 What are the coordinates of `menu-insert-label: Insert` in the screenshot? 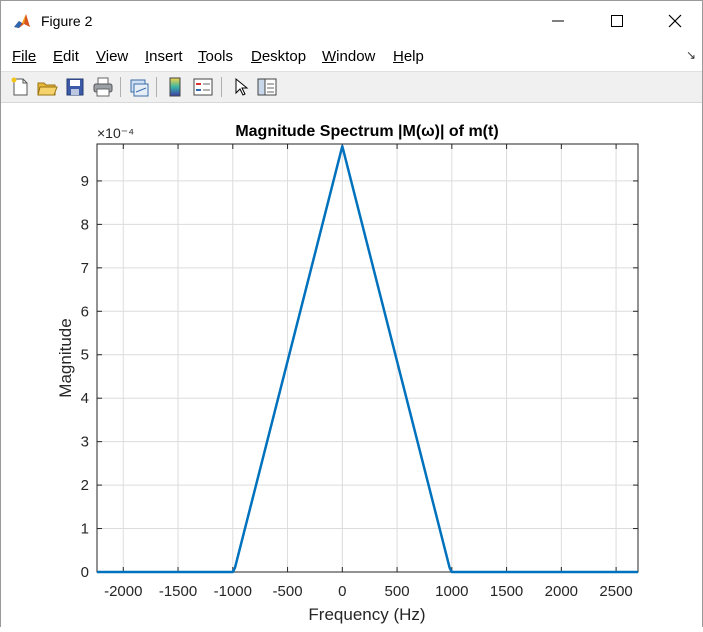 It's located at (164, 56).